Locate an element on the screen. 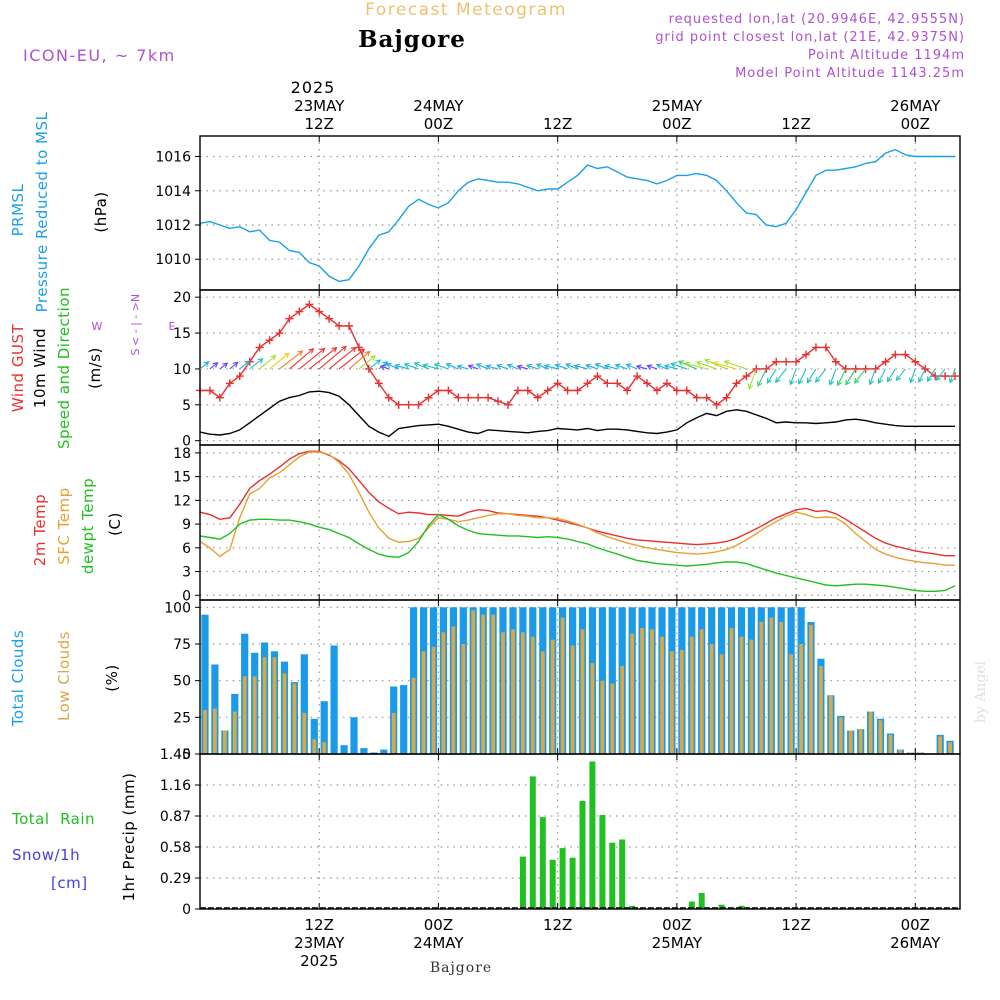 This screenshot has height=1000, width=1000. wind-ytick-label-4: 20 is located at coordinates (182, 298).